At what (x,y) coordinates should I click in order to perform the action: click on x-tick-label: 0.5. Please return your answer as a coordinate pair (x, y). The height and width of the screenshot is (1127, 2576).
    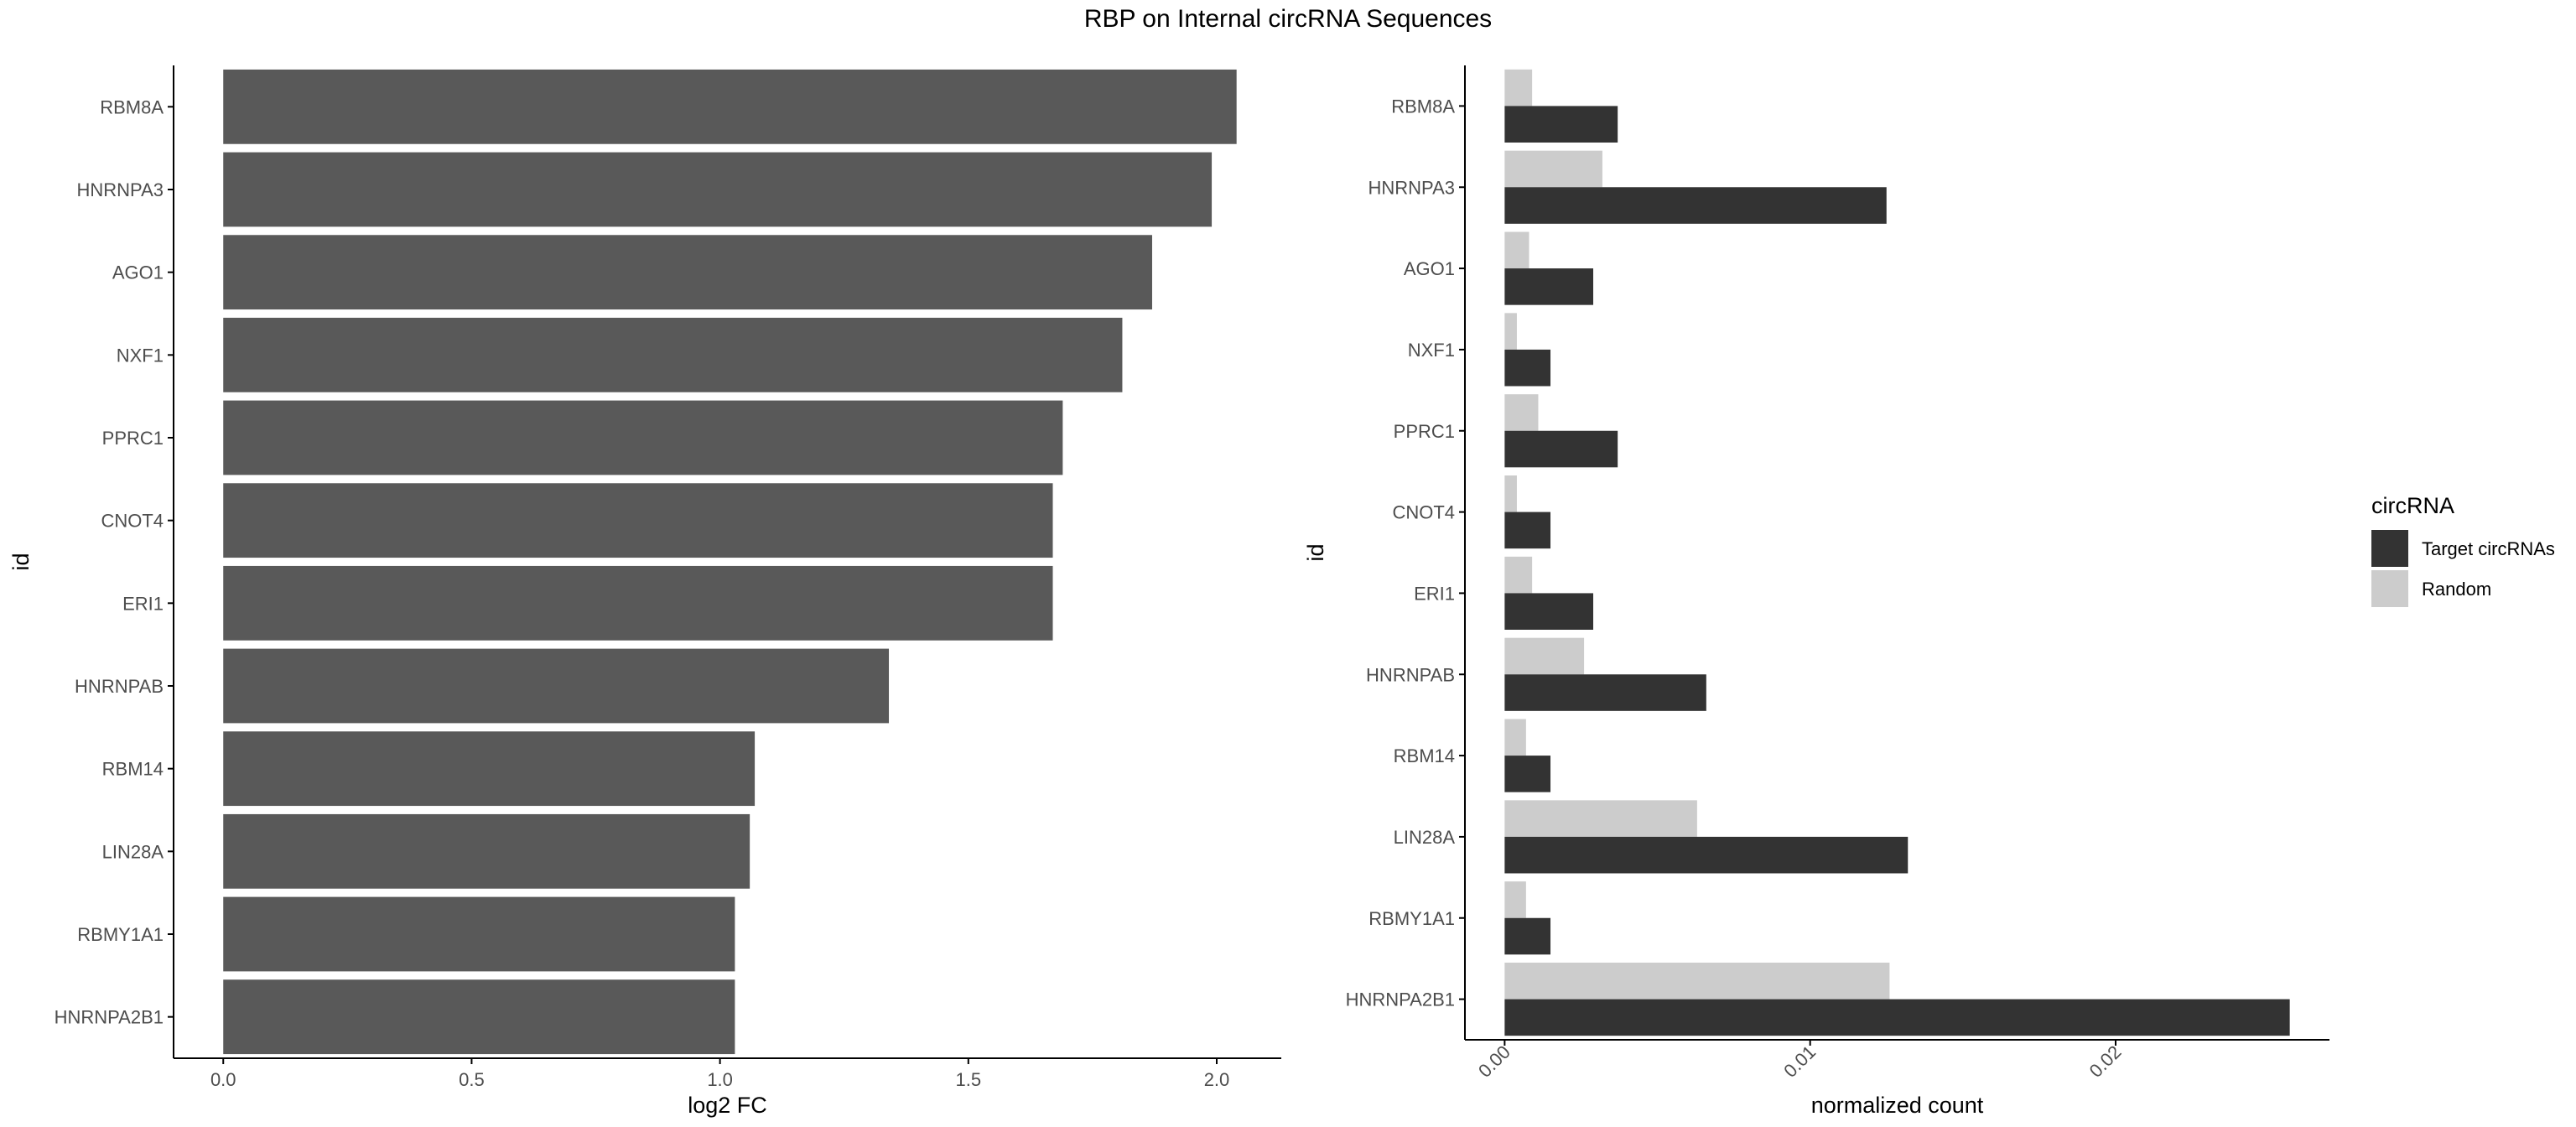
    Looking at the image, I should click on (472, 1079).